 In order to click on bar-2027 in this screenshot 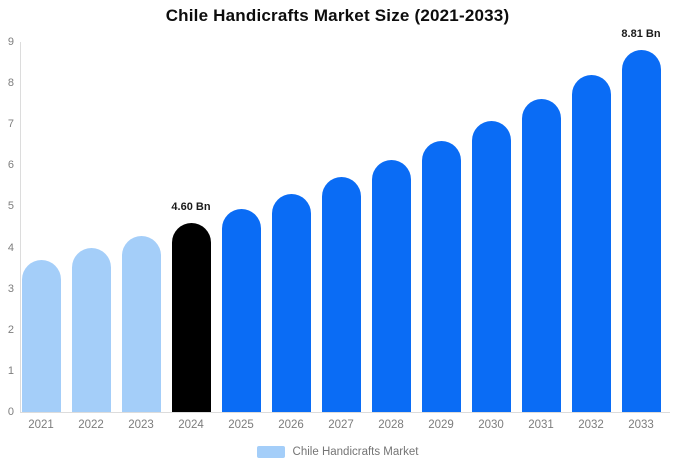, I will do `click(341, 294)`.